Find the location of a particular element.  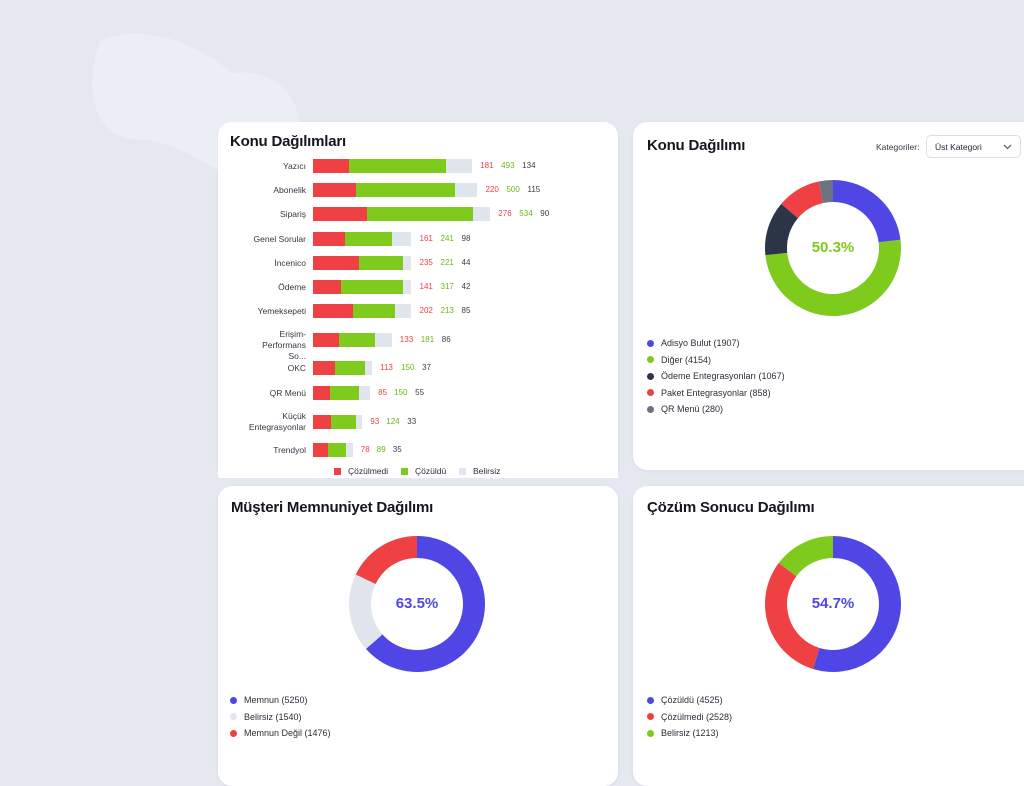

donut-slice--z-ld- is located at coordinates (857, 604).